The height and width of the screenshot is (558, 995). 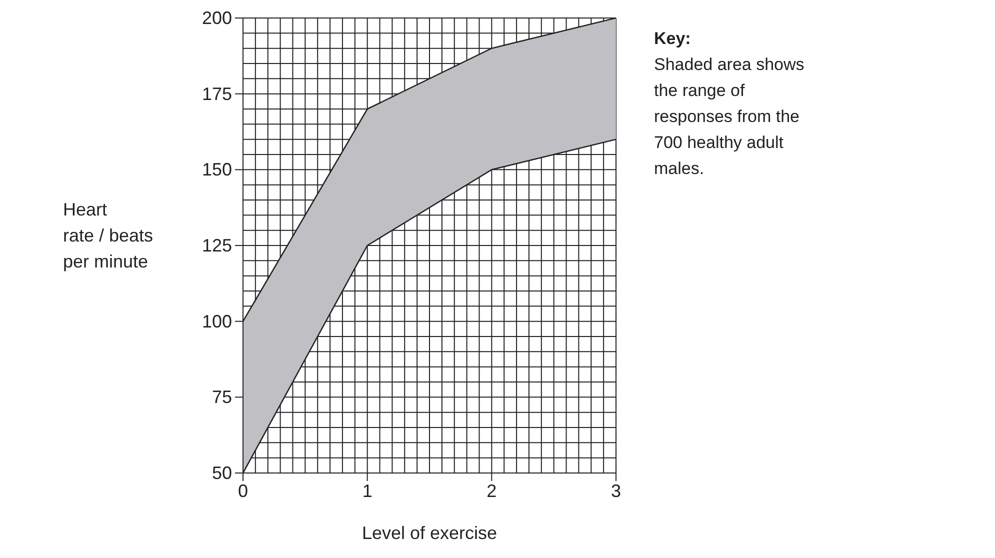 I want to click on text: Key:, so click(x=673, y=39).